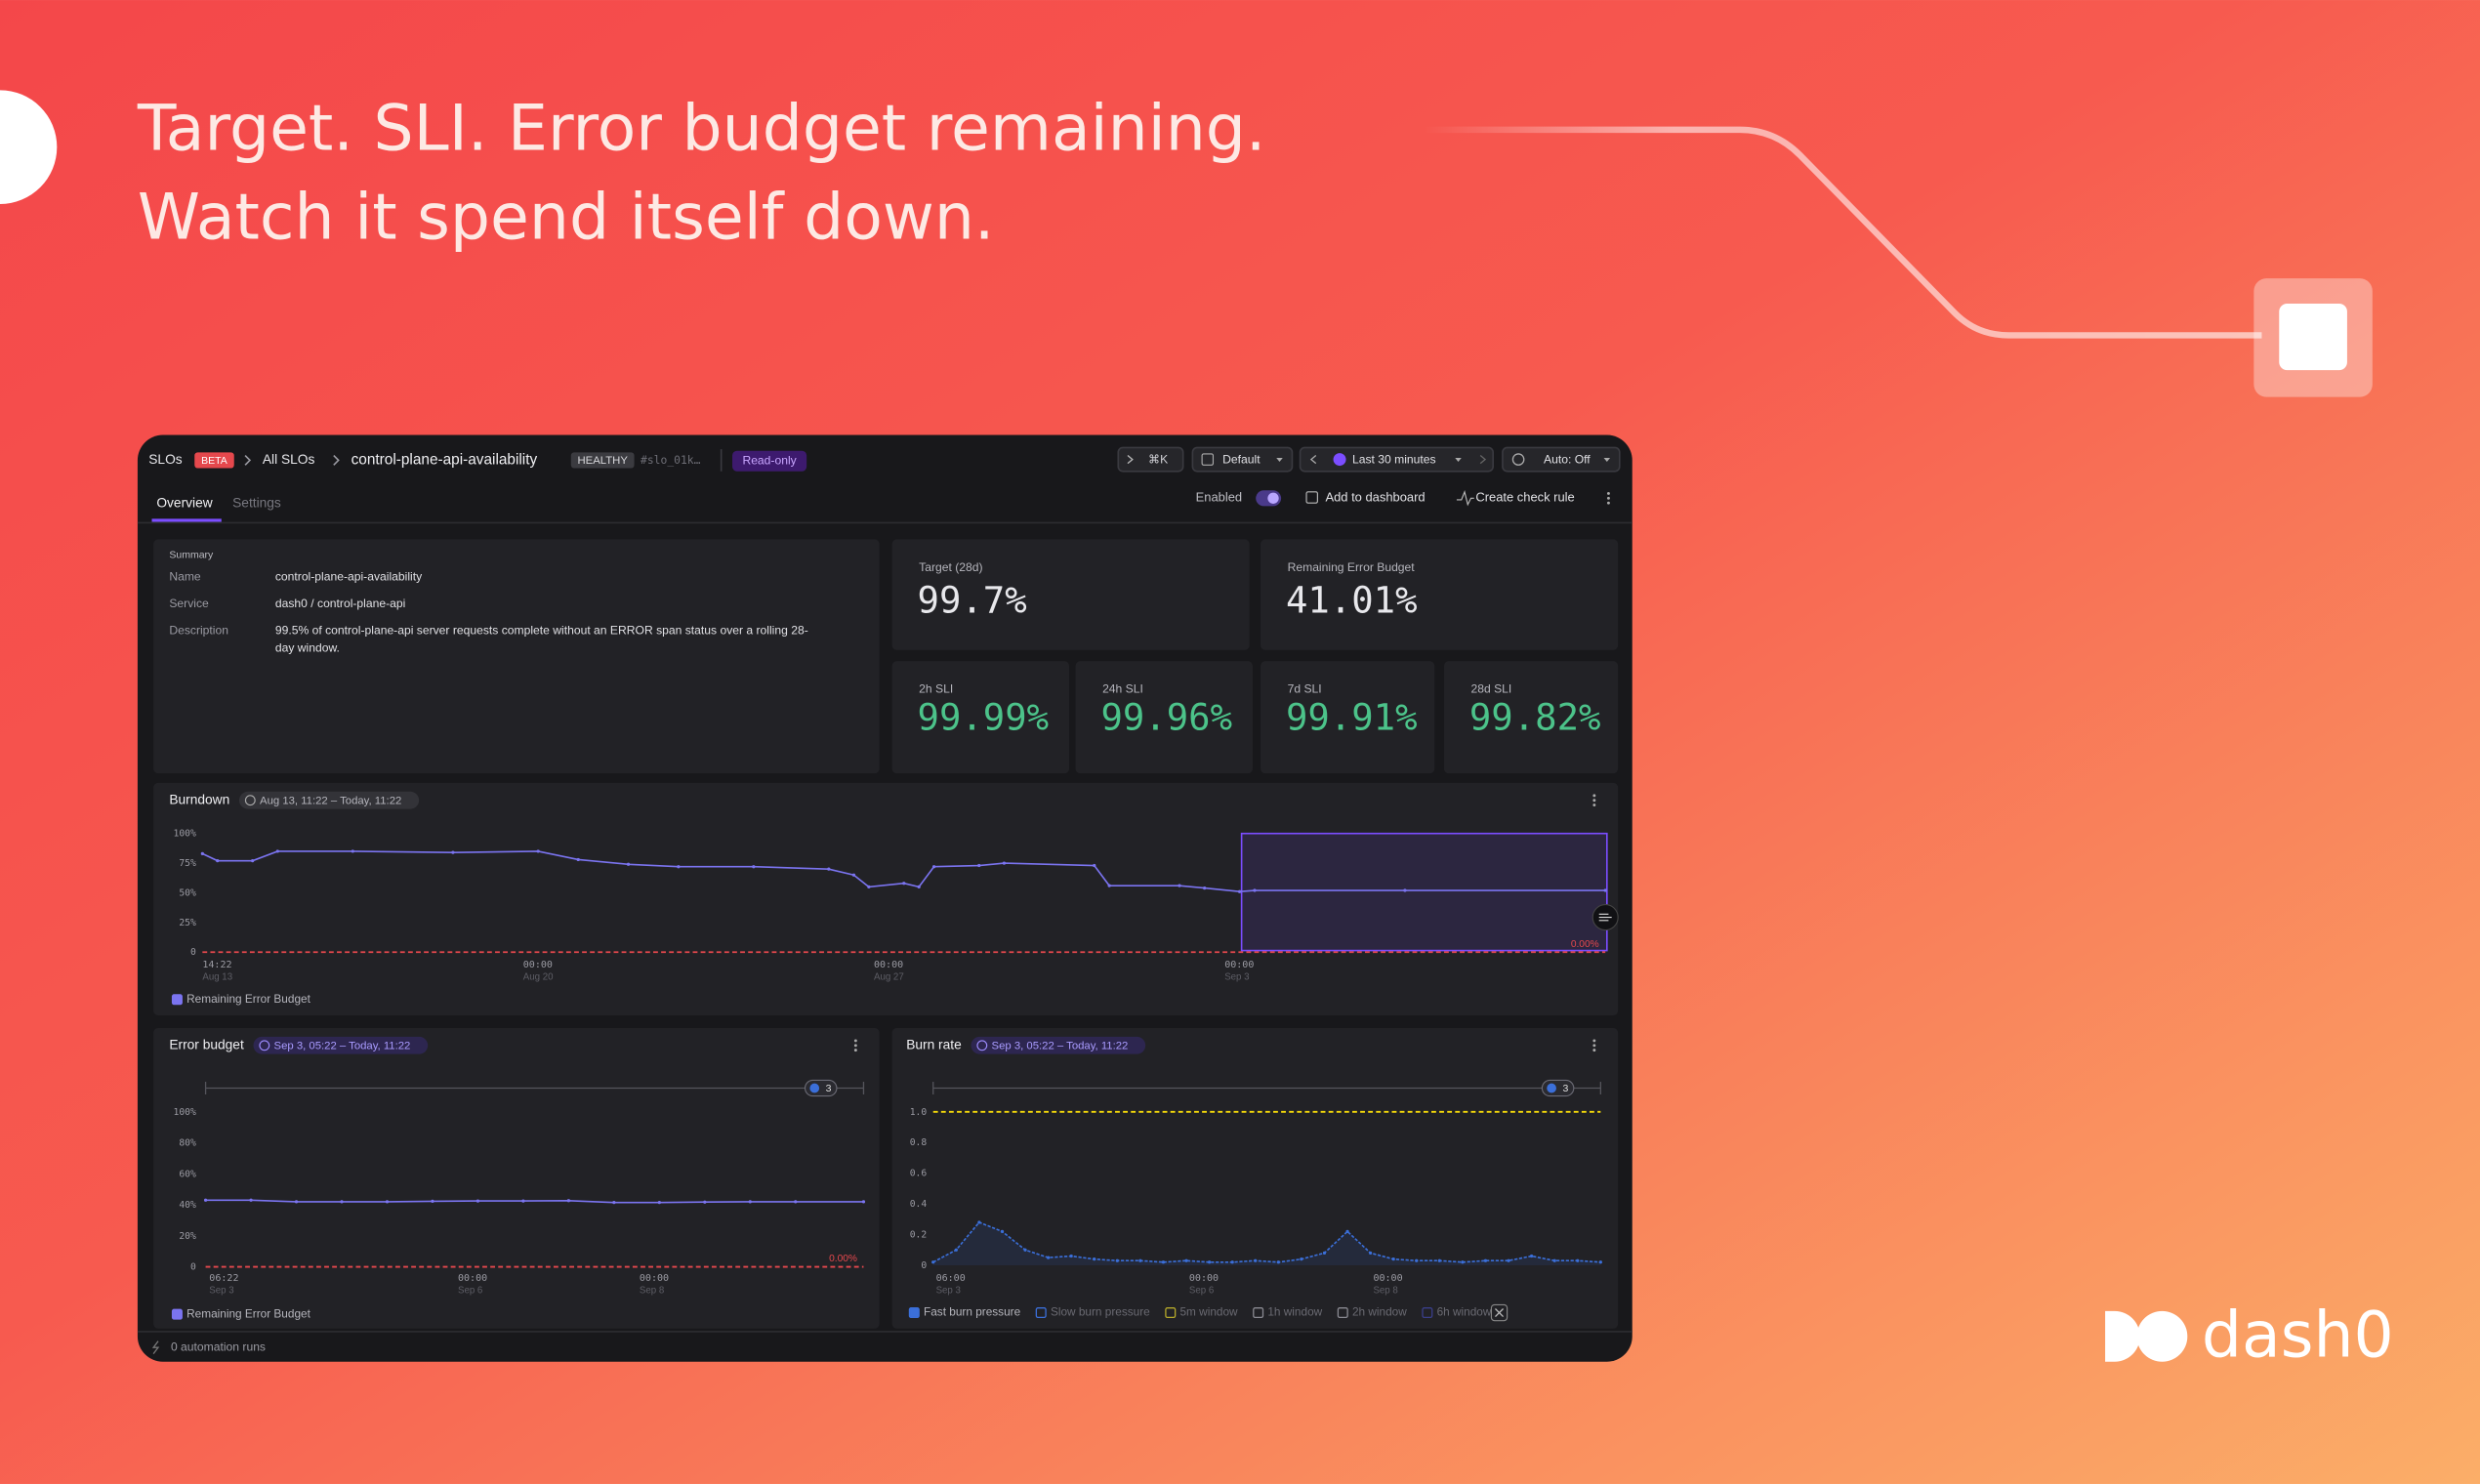 The height and width of the screenshot is (1484, 2480). What do you see at coordinates (1397, 460) in the screenshot?
I see `time-select` at bounding box center [1397, 460].